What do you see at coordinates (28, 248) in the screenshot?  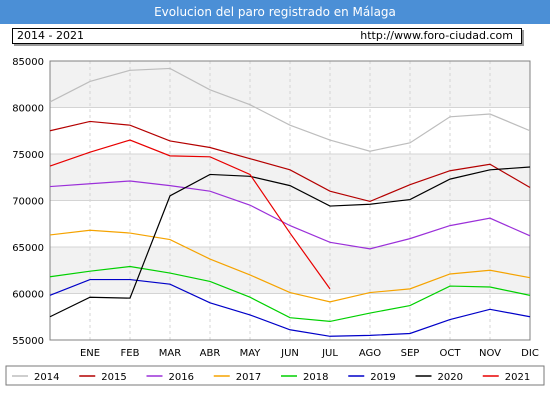 I see `y-tick-label: 65000` at bounding box center [28, 248].